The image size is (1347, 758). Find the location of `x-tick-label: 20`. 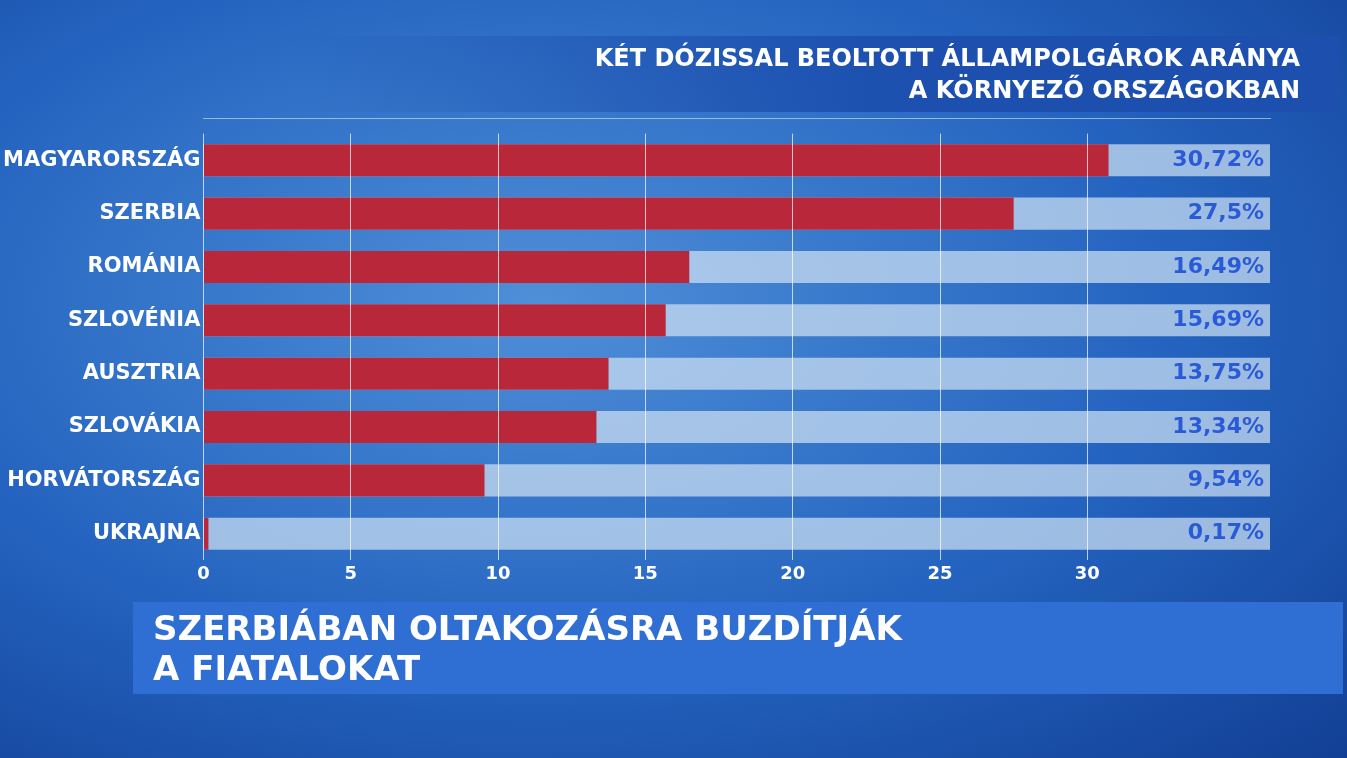

x-tick-label: 20 is located at coordinates (793, 572).